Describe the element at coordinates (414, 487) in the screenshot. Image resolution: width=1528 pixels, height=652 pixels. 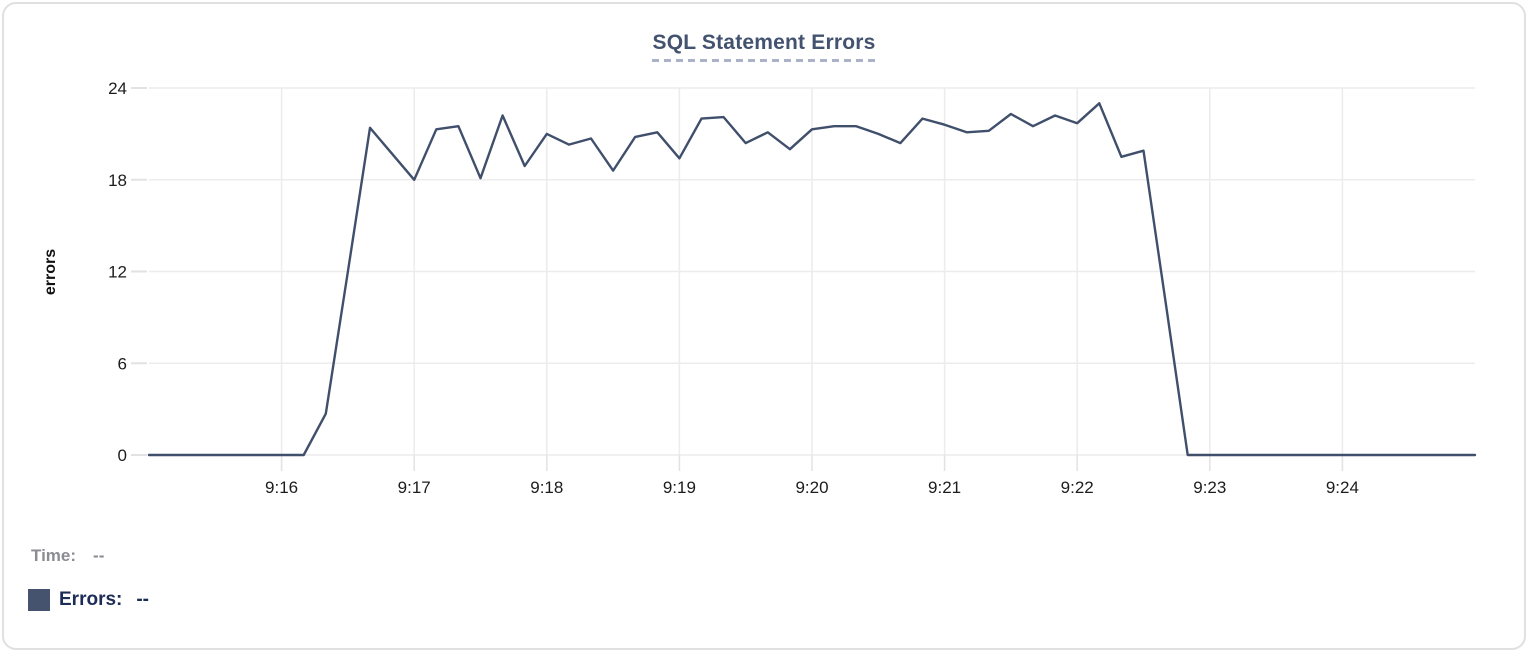
I see `x-tick-label: 9:17` at that location.